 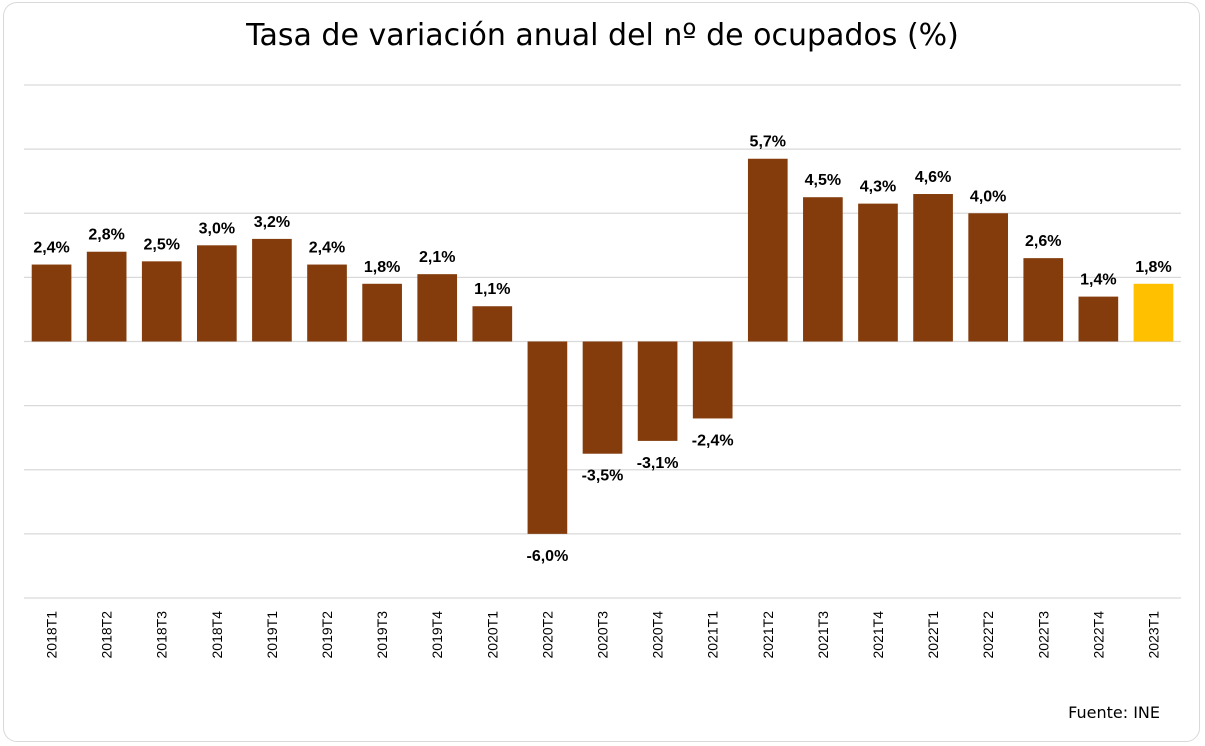 What do you see at coordinates (547, 635) in the screenshot?
I see `category-label: 2020T2` at bounding box center [547, 635].